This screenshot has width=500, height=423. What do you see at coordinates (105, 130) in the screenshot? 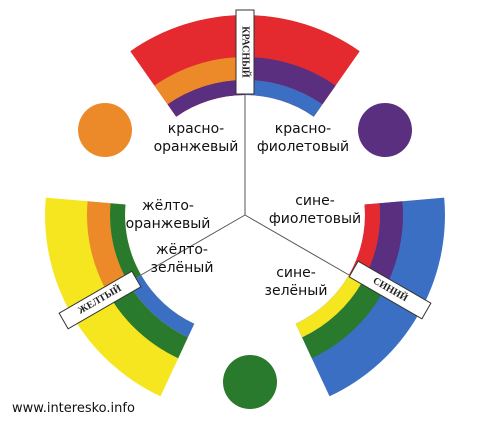
I see `orange-circle` at bounding box center [105, 130].